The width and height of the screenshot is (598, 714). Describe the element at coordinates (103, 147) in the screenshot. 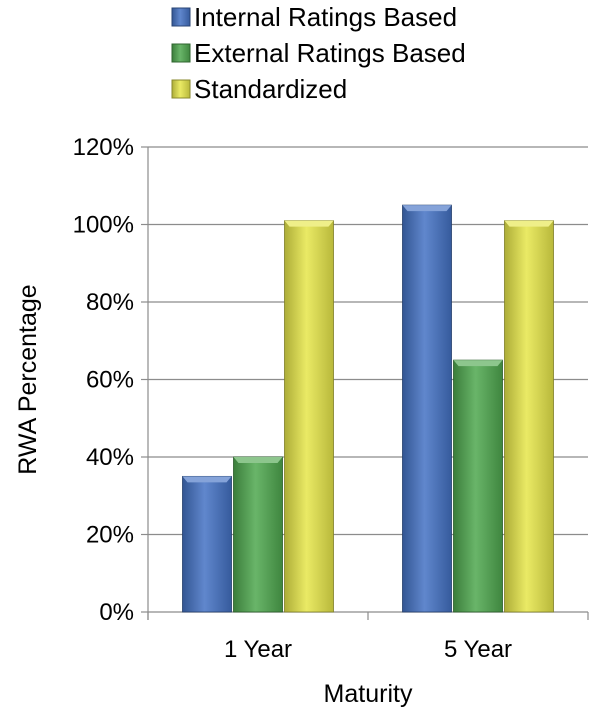

I see `y-tick-label: 120%` at that location.